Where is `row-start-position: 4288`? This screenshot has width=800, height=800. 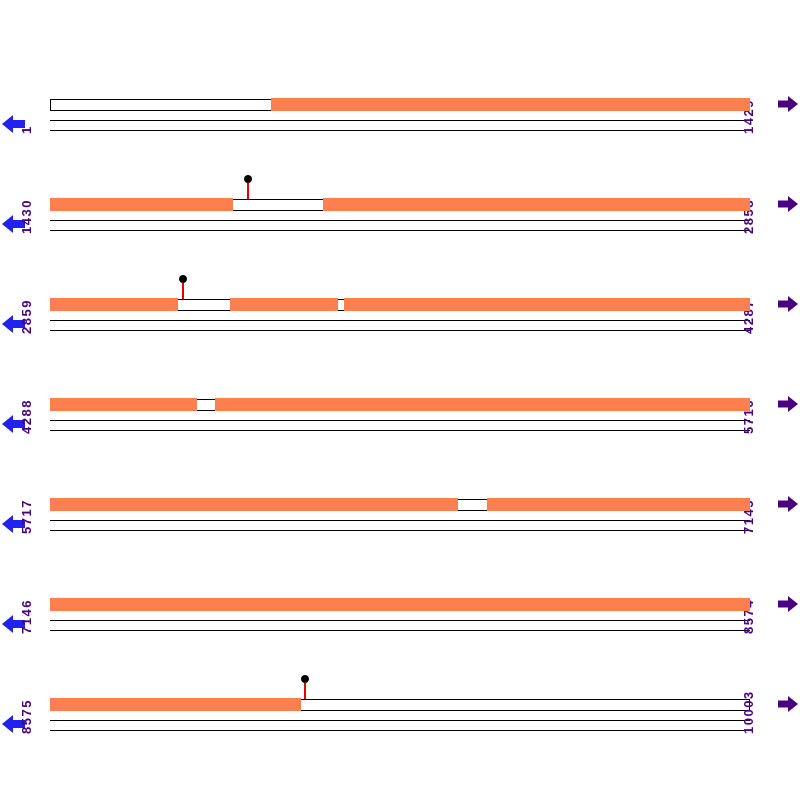 row-start-position: 4288 is located at coordinates (26, 416).